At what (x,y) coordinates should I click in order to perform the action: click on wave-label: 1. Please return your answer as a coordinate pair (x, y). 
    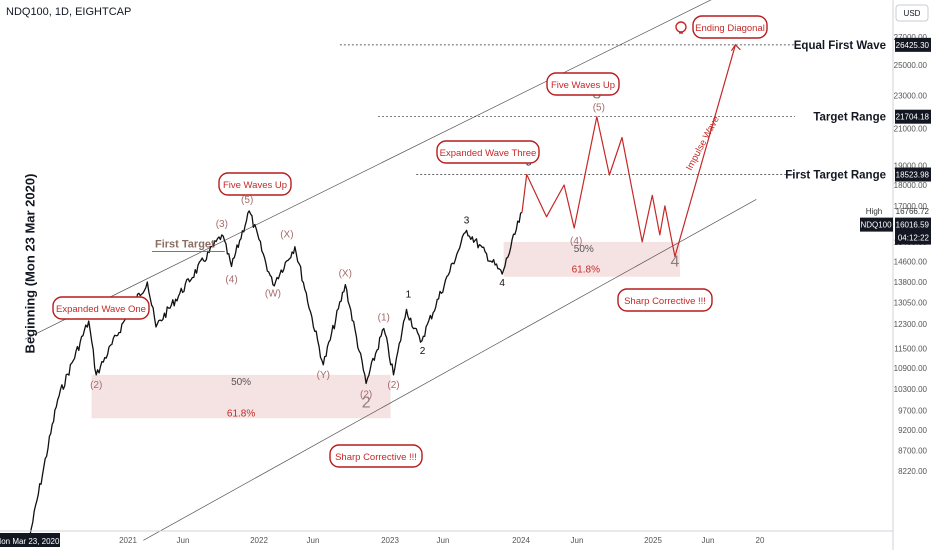
    Looking at the image, I should click on (409, 294).